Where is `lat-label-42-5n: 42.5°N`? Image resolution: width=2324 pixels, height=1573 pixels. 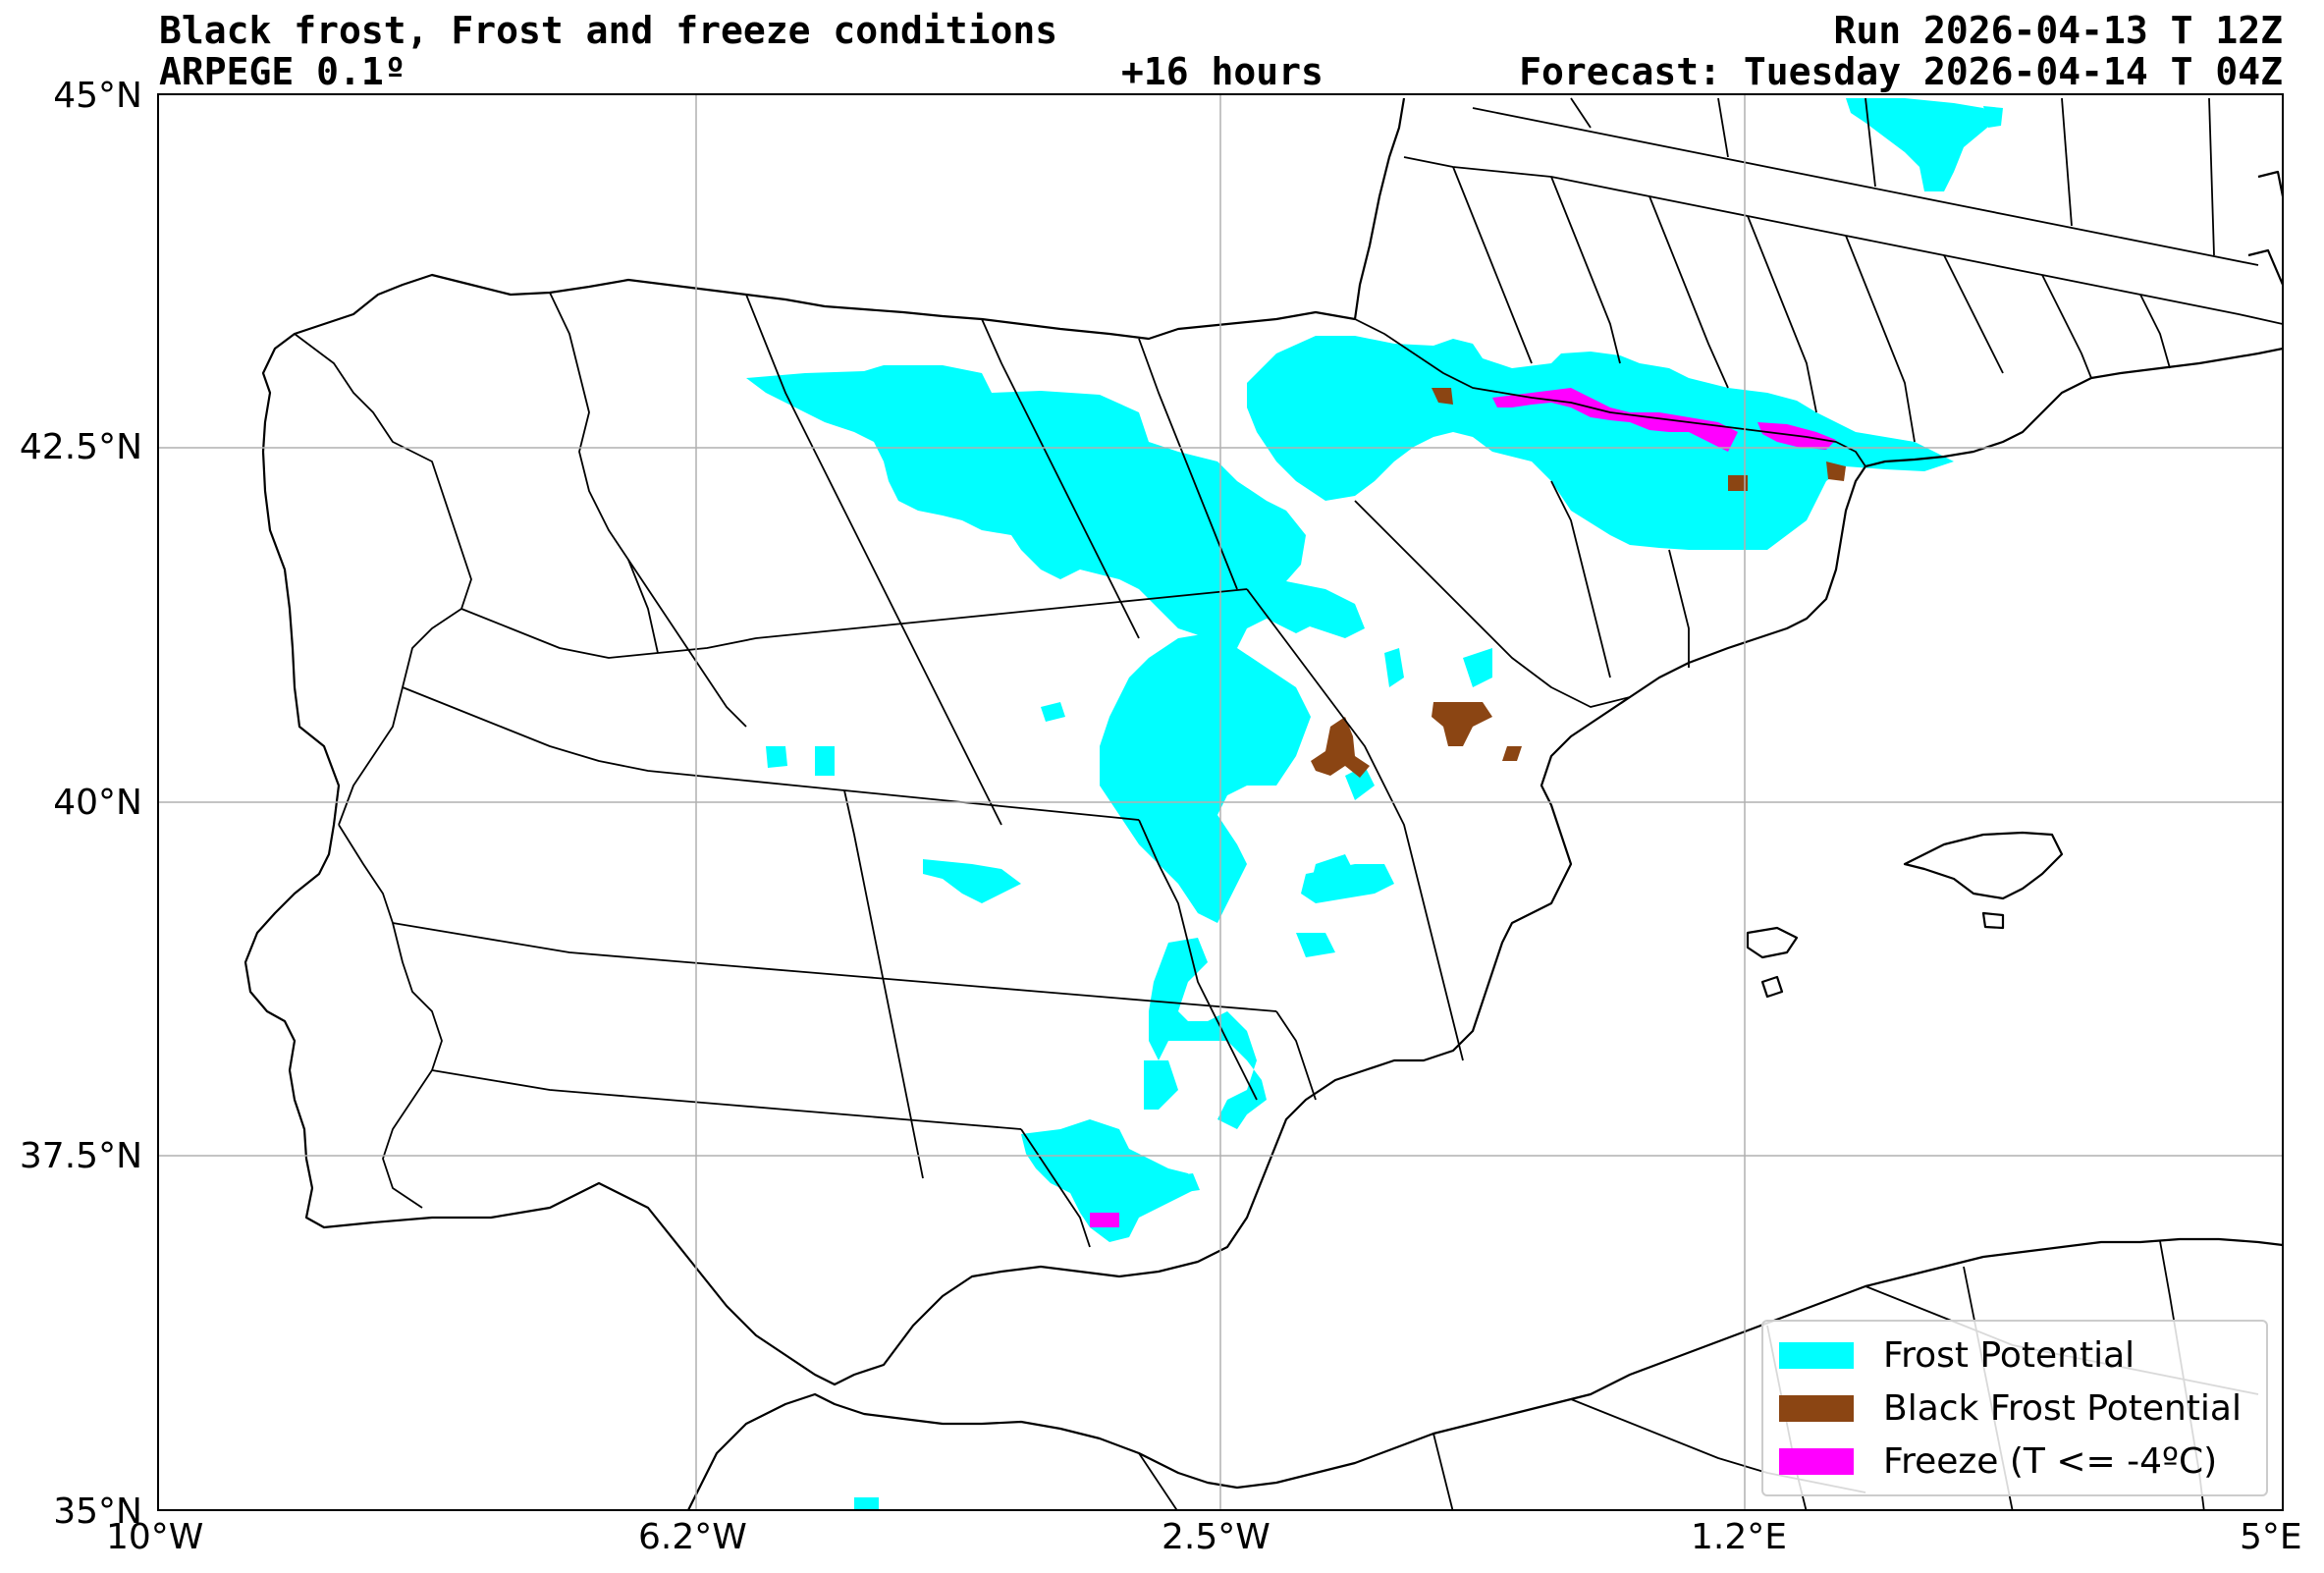
lat-label-42-5n: 42.5°N is located at coordinates (80, 447).